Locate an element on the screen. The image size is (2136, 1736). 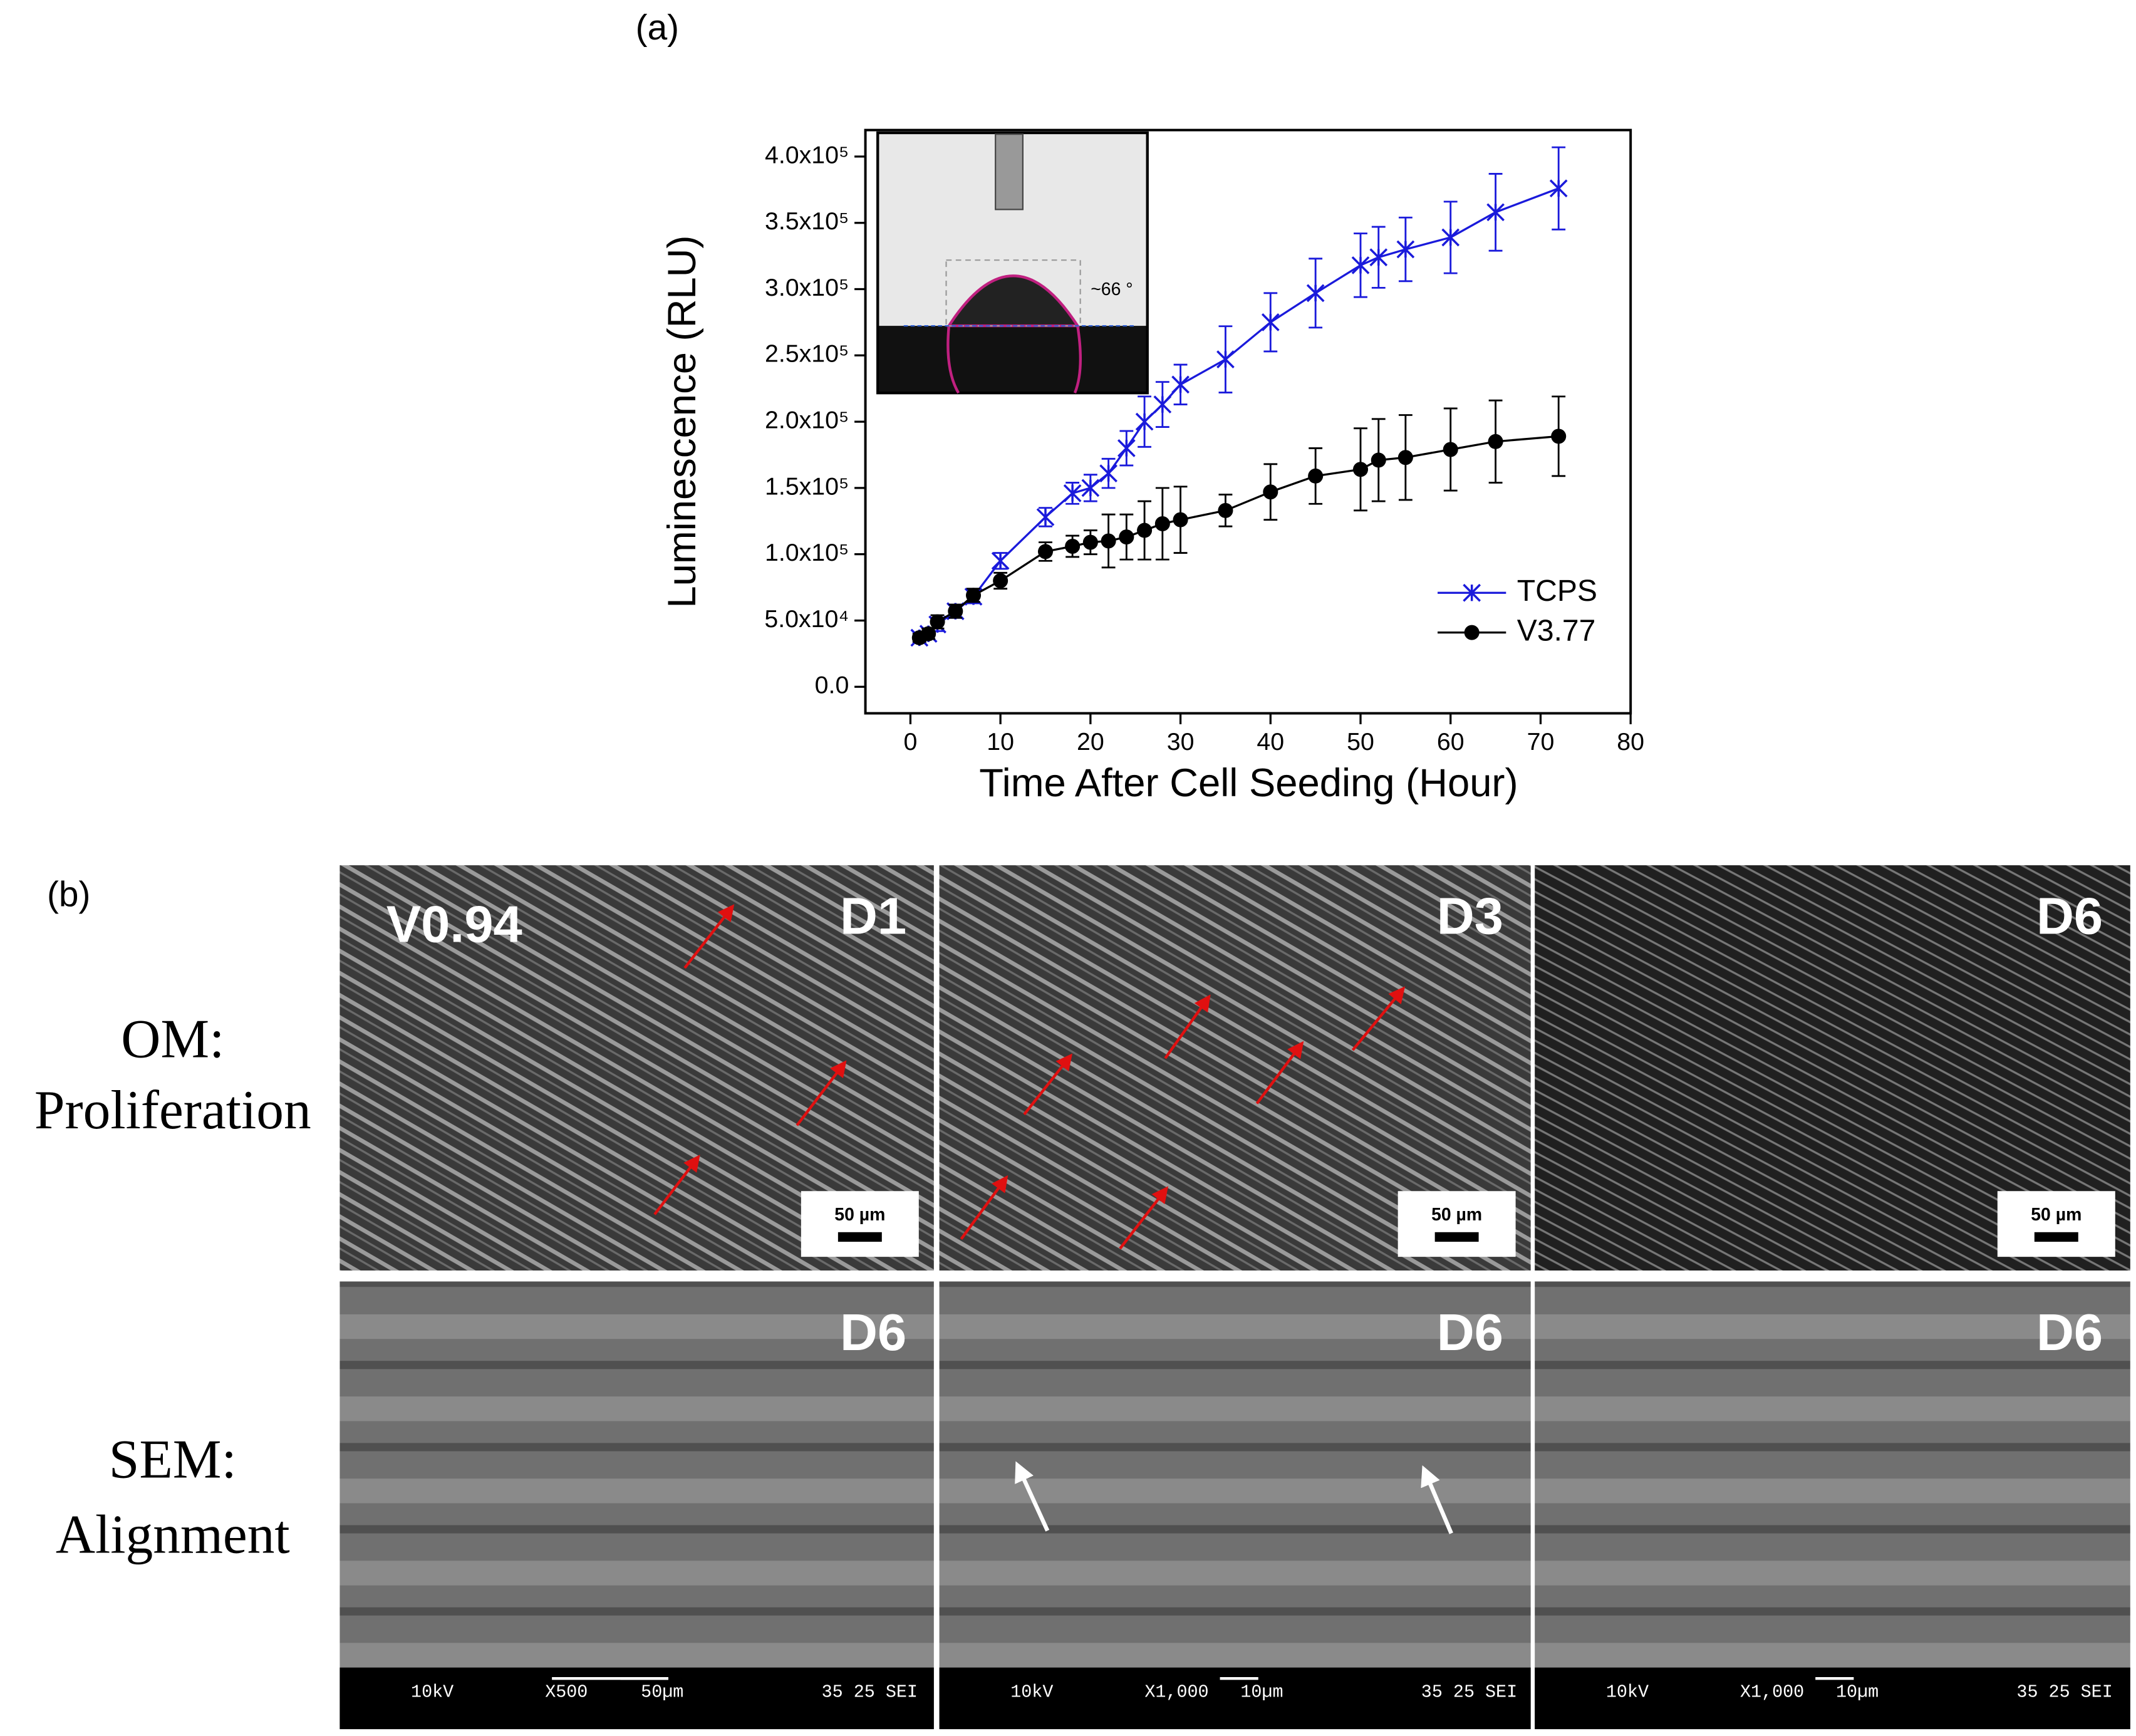
panel-label: (b) is located at coordinates (68, 894).